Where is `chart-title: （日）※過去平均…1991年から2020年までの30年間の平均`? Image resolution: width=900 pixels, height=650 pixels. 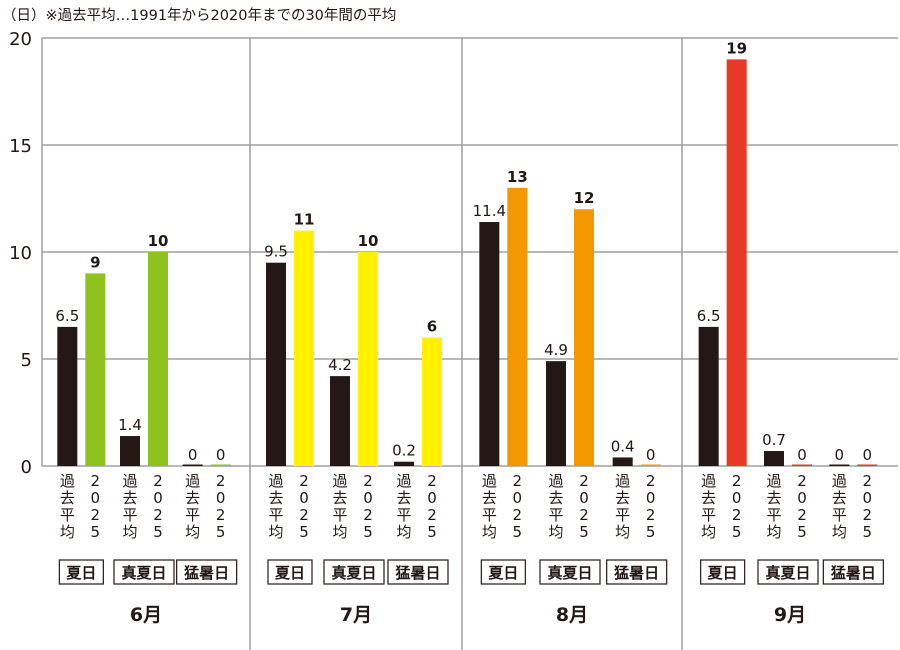 chart-title: （日）※過去平均…1991年から2020年までの30年間の平均 is located at coordinates (199, 16).